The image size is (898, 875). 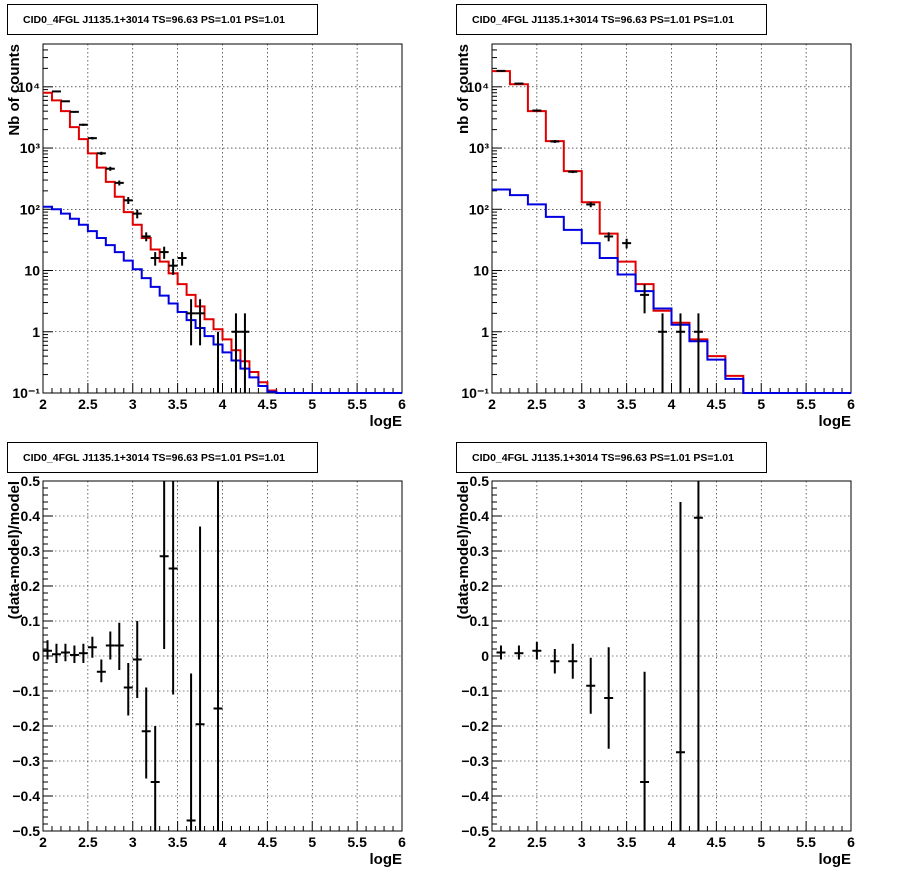 What do you see at coordinates (627, 842) in the screenshot?
I see `x-tick-label: 3.5` at bounding box center [627, 842].